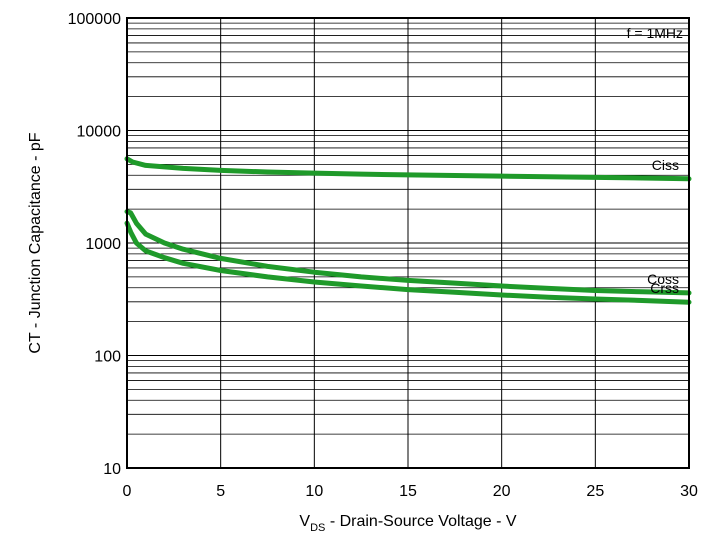 The image size is (718, 536). I want to click on series-line-crss, so click(408, 262).